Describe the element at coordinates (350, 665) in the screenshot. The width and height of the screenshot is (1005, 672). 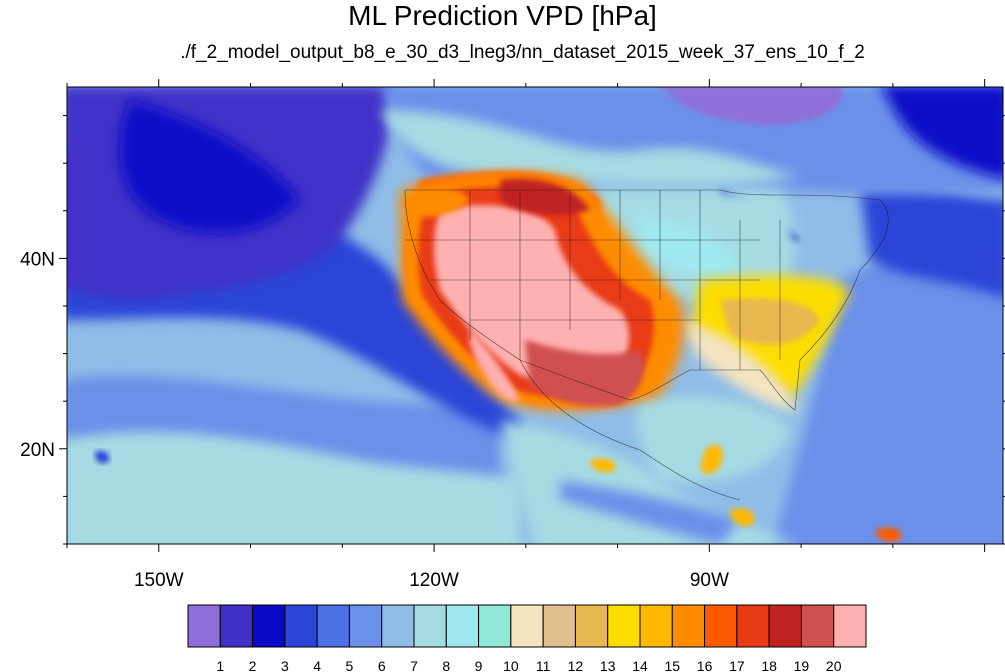
I see `colorbar-label: 5` at that location.